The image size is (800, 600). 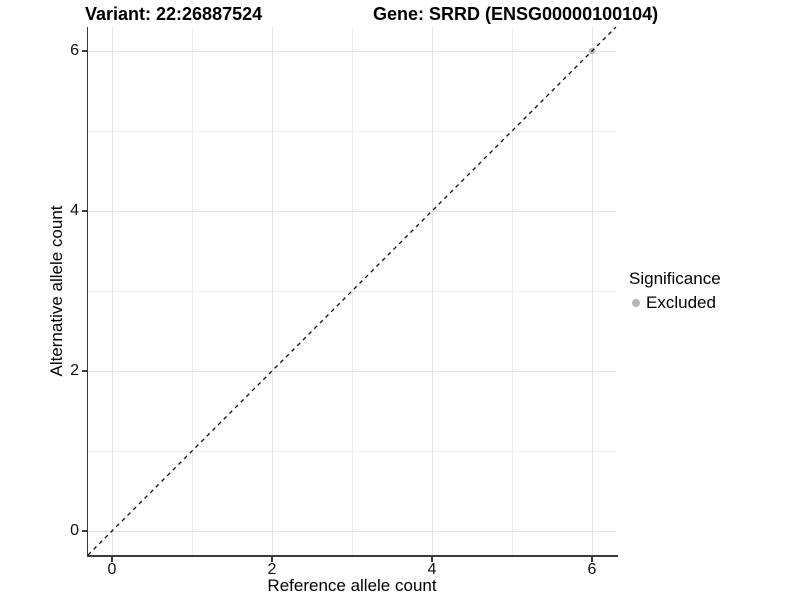 I want to click on x-axis-line, so click(x=352, y=556).